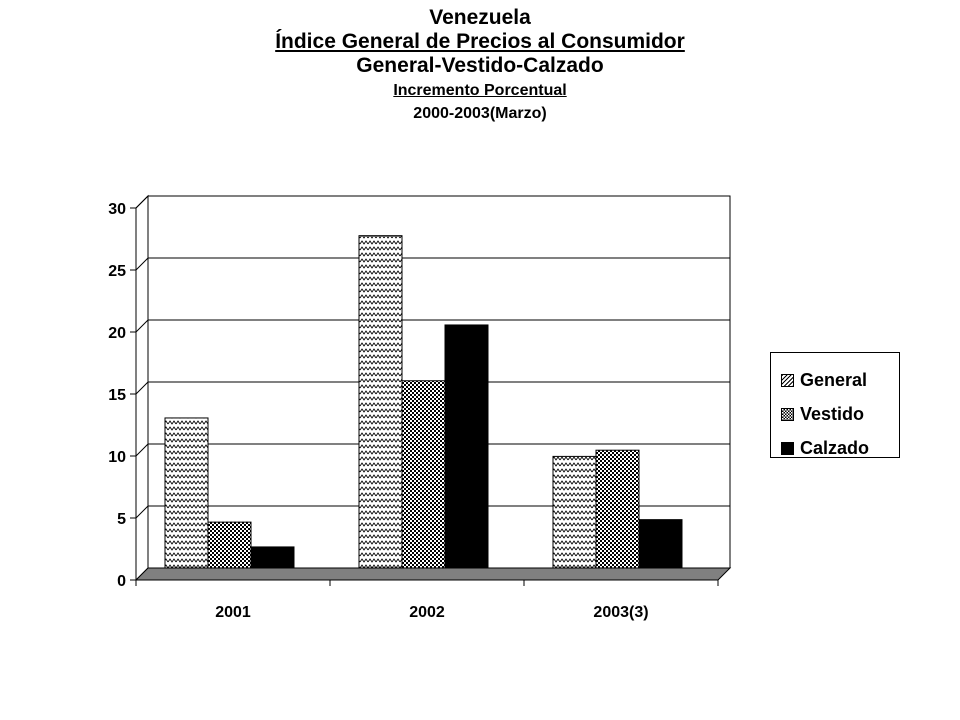 The height and width of the screenshot is (720, 960). I want to click on chart-subtitle-4: 2000-2003(Marzo), so click(480, 113).